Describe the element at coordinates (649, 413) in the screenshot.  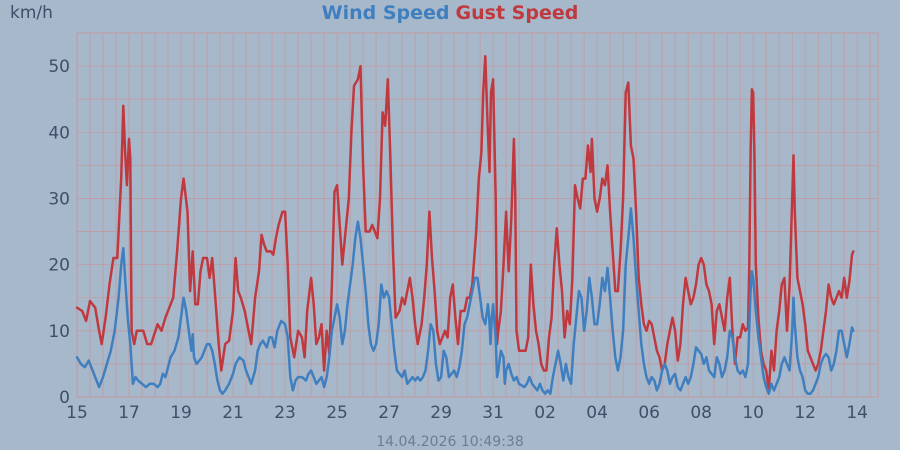
I see `x-tick-label: 06` at that location.